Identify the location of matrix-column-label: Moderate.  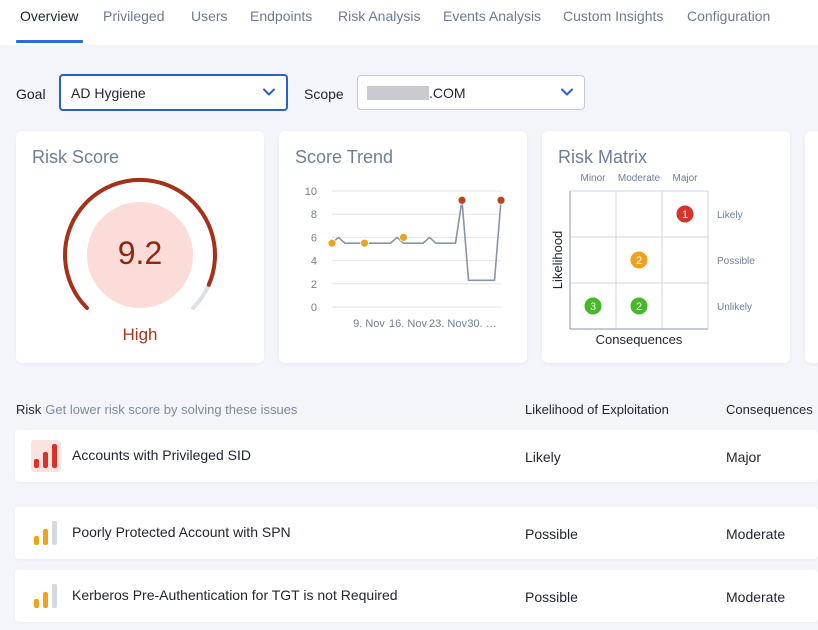
(639, 178).